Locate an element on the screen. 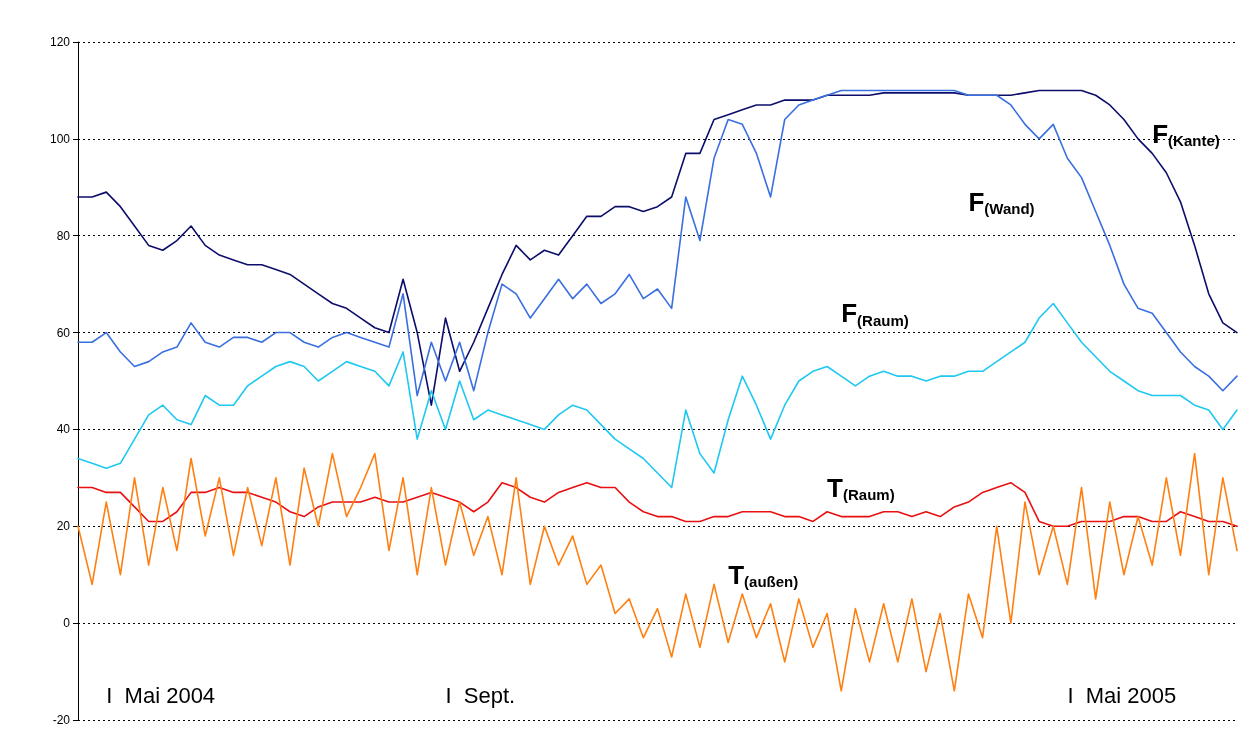 The image size is (1255, 756). annotation: I Sept. is located at coordinates (480, 696).